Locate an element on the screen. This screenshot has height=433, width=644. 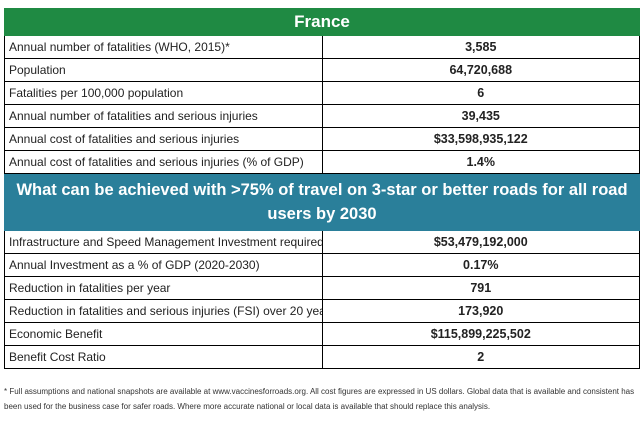
title-row: France is located at coordinates (322, 22).